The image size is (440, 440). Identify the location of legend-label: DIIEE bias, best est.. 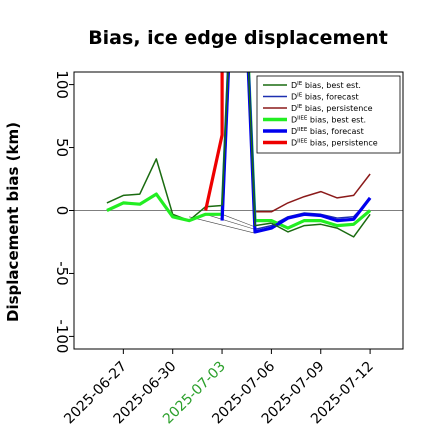
(328, 120).